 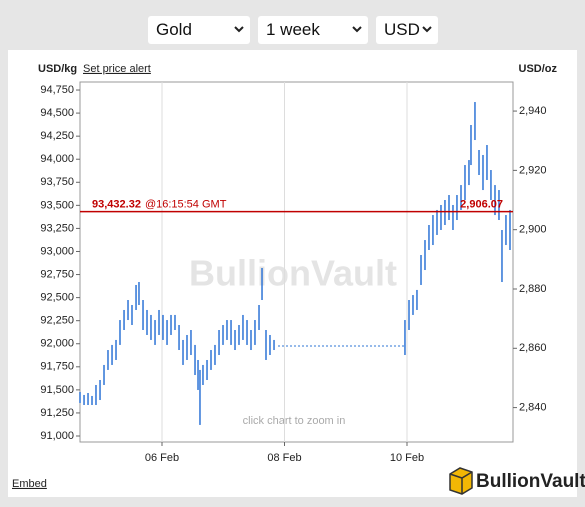 I want to click on y-axis-label: USD/kg, so click(x=57, y=69).